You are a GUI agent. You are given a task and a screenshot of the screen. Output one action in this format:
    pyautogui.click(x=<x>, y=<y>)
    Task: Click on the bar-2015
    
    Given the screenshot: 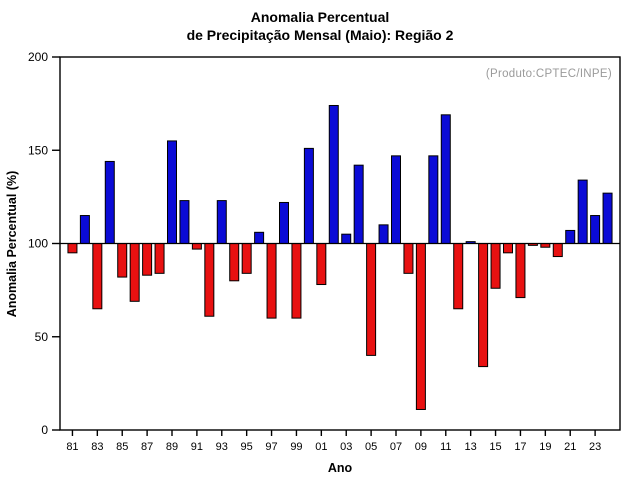 What is the action you would take?
    pyautogui.click(x=495, y=266)
    